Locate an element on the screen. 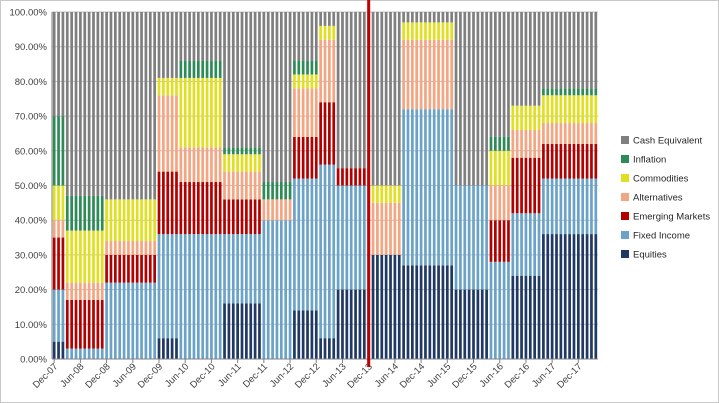  y-tick-label: 0.00% is located at coordinates (33, 360).